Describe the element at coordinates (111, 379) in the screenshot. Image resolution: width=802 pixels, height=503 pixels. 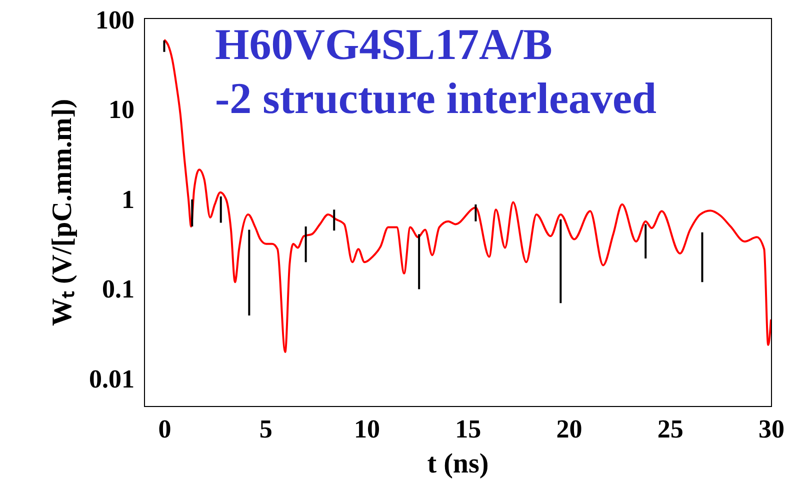
I see `y-tick-label: 0.01` at that location.